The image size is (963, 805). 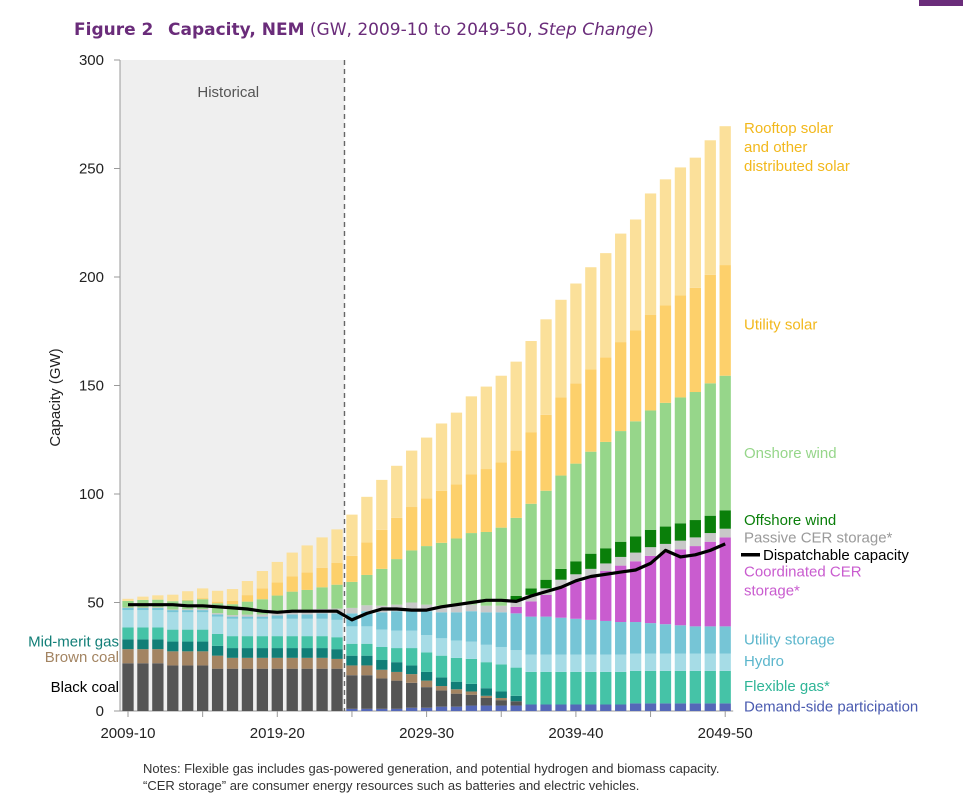 What do you see at coordinates (236, 30) in the screenshot?
I see `figure-main-title: Capacity, NEM` at bounding box center [236, 30].